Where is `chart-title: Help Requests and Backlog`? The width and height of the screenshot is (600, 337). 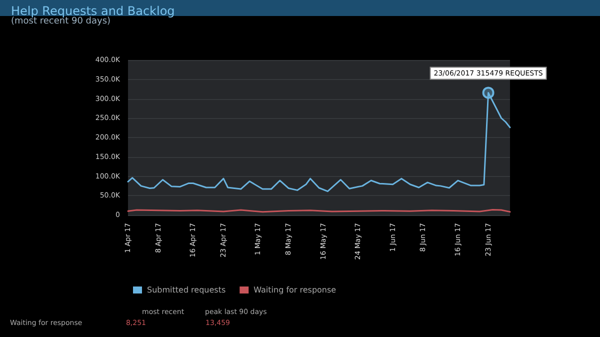 chart-title: Help Requests and Backlog is located at coordinates (93, 11).